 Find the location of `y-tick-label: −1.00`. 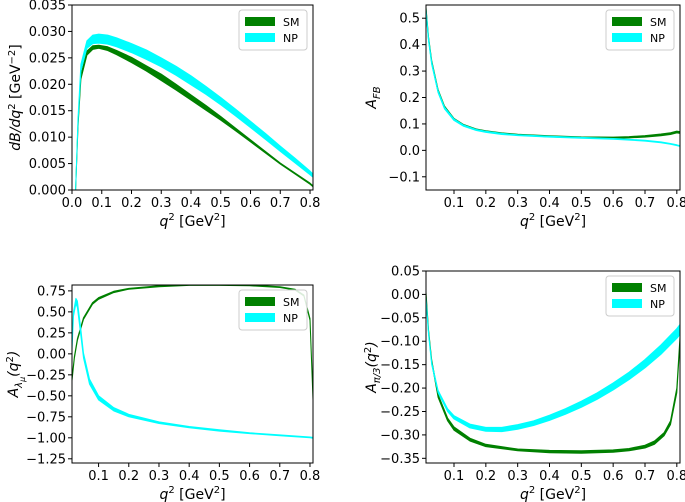

y-tick-label: −1.00 is located at coordinates (46, 438).